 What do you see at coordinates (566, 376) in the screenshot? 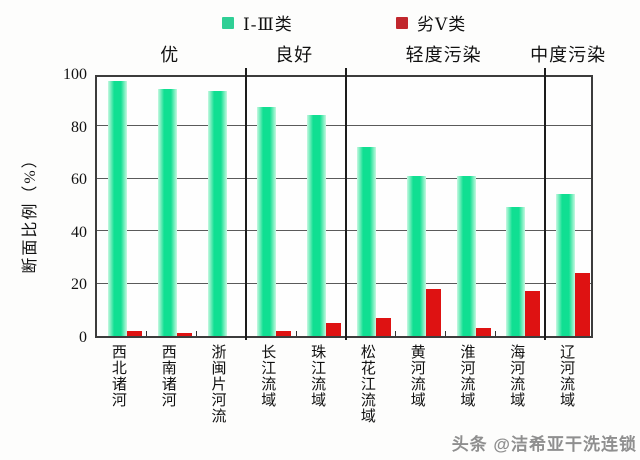
I see `x-category-label: 辽河流域` at bounding box center [566, 376].